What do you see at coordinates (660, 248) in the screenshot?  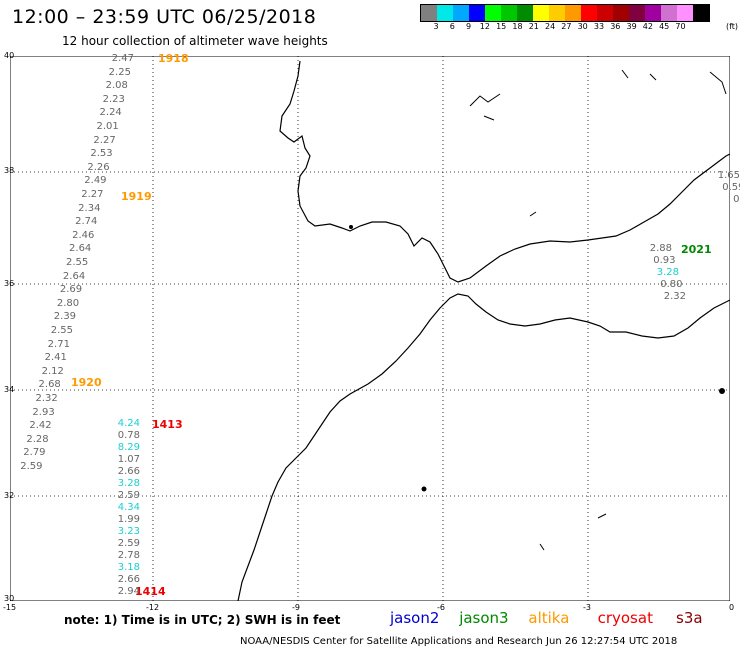 I see `wave-height-value: 2.88` at bounding box center [660, 248].